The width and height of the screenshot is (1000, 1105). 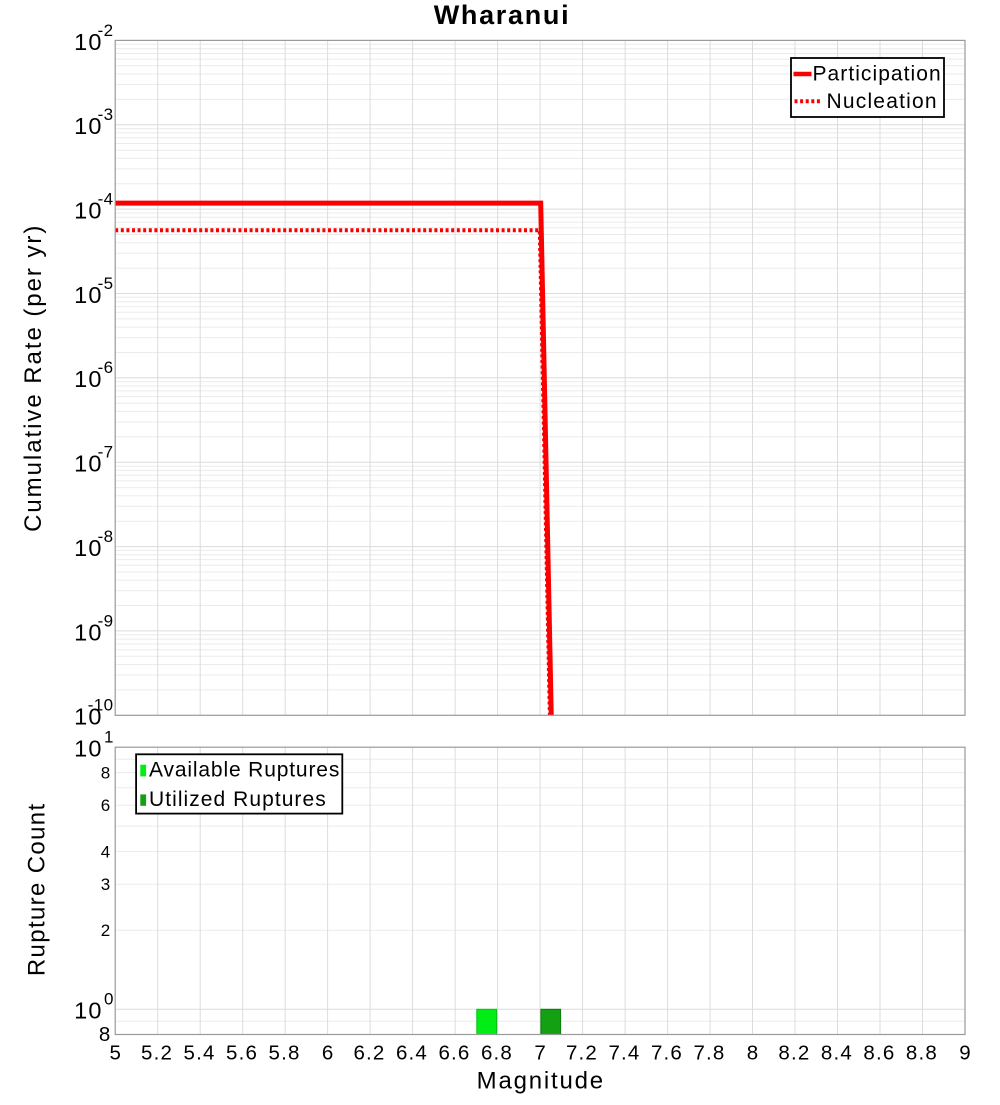 I want to click on svg-text: 6.2, so click(x=369, y=1053).